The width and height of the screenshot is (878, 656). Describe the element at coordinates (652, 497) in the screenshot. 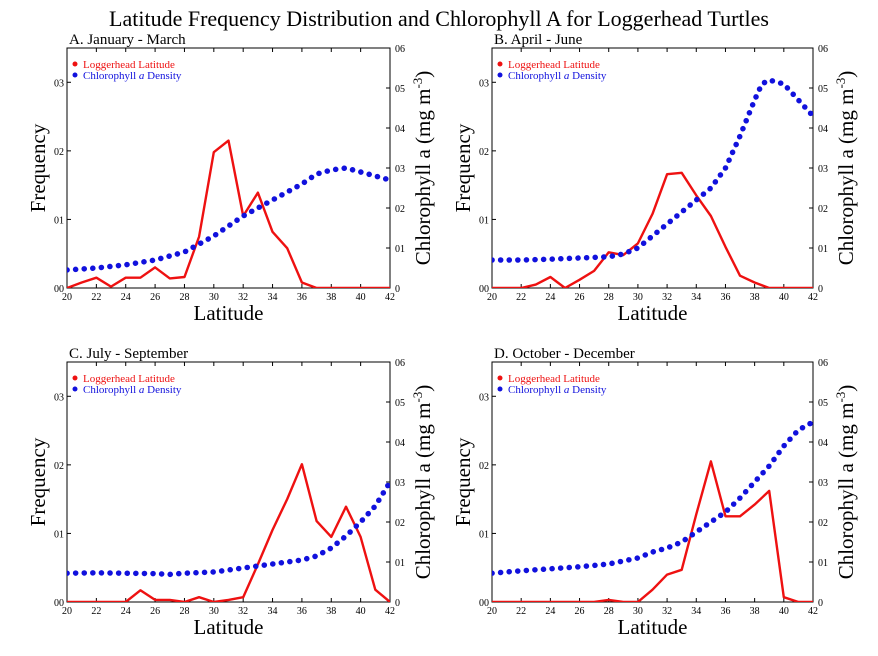

I see `series-chlorophyll-density` at that location.